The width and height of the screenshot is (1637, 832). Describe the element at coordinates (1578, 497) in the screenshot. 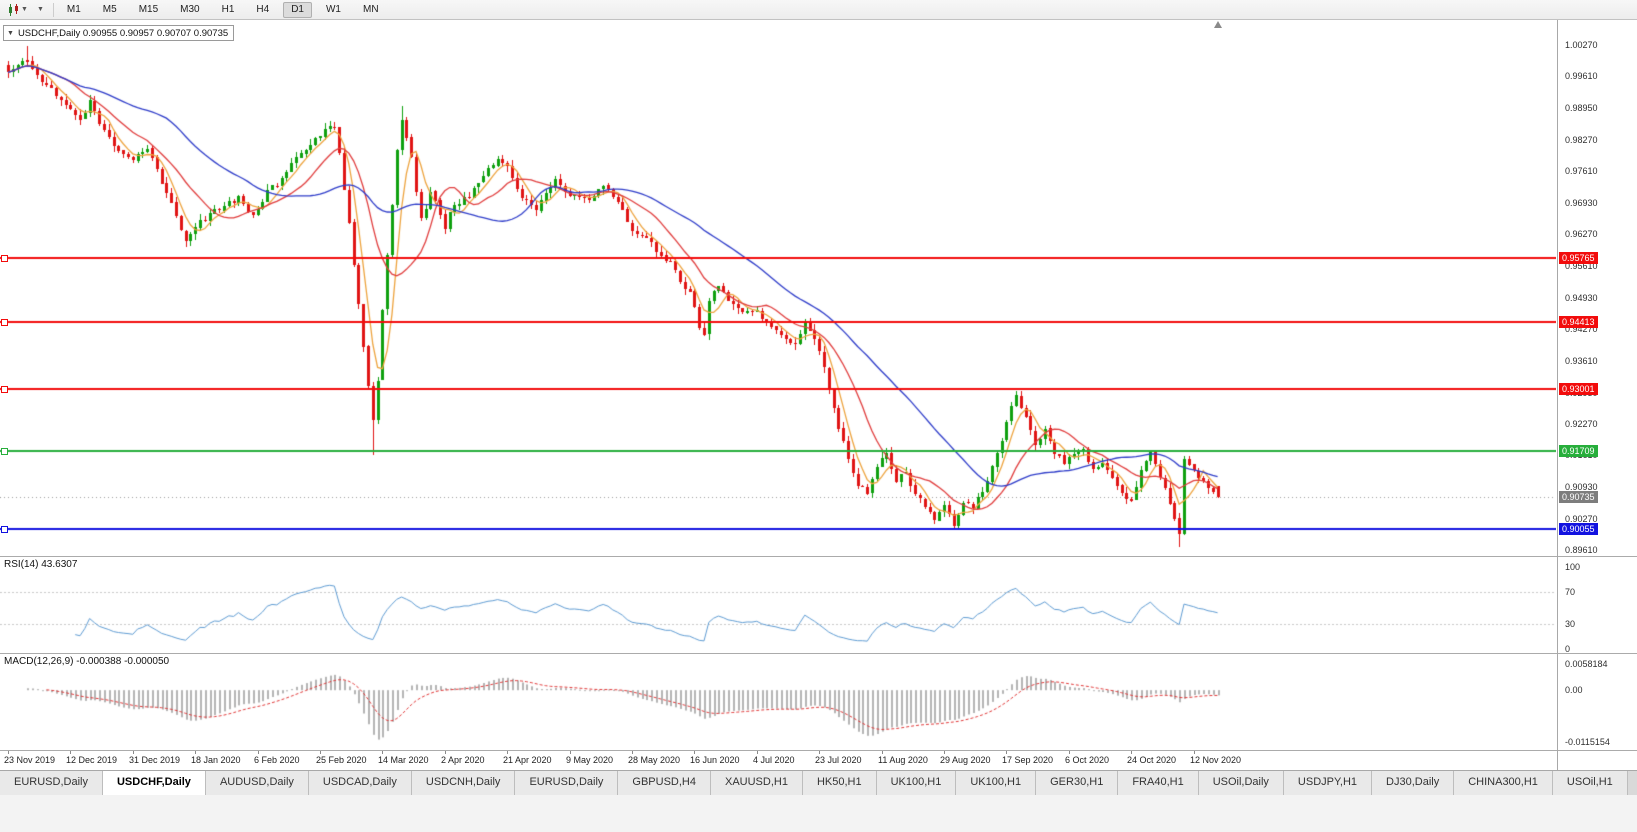

I see `current-price-tag: 0.90735` at that location.